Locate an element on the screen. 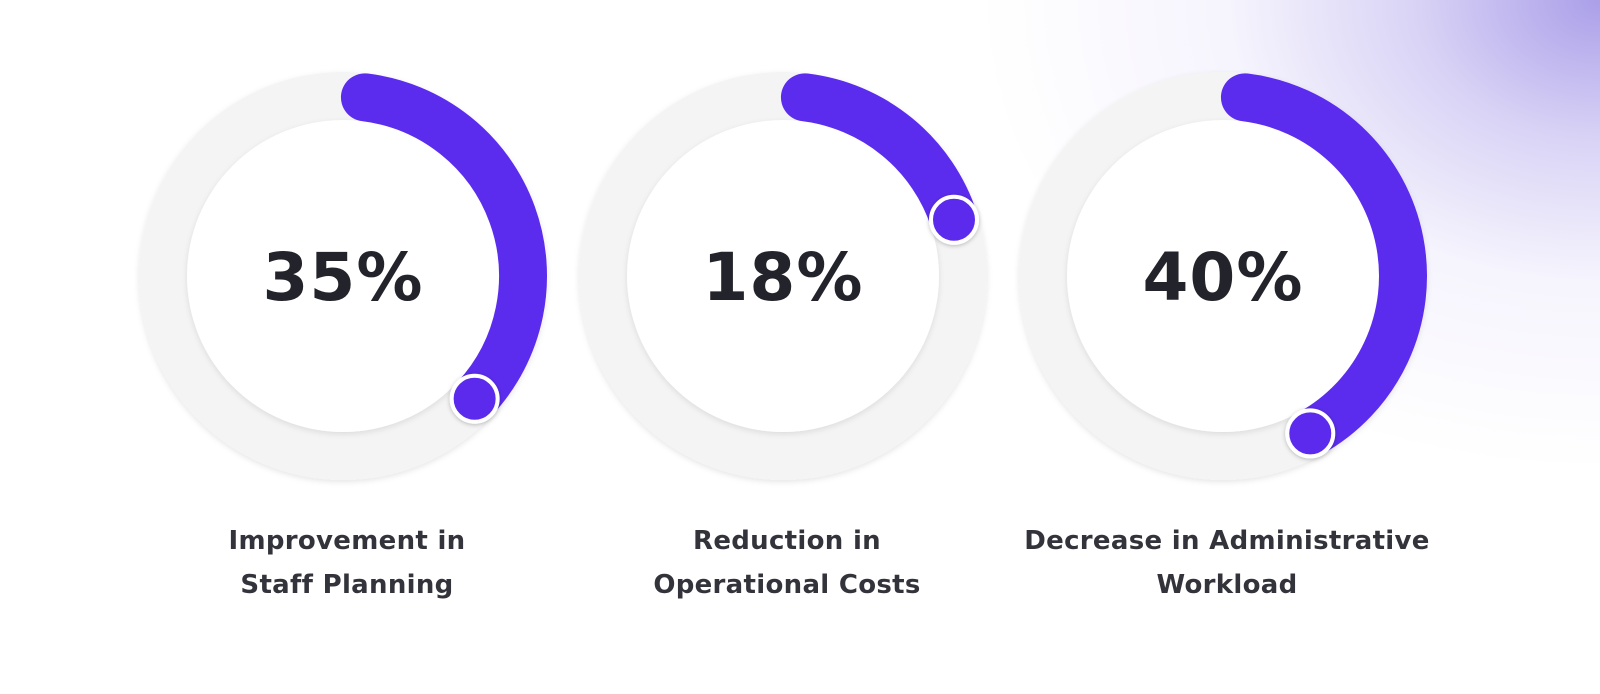 The height and width of the screenshot is (694, 1600). stat-value-reduction: 18% is located at coordinates (783, 277).